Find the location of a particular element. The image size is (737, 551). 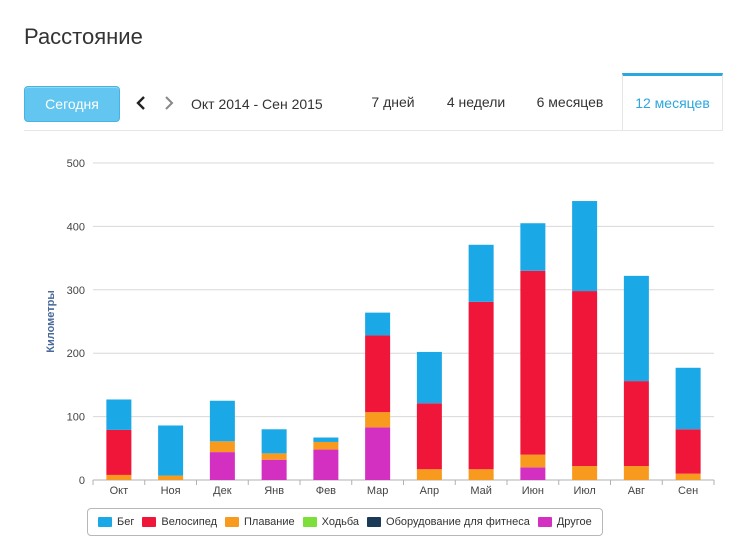

legend-label: Бег is located at coordinates (126, 522).